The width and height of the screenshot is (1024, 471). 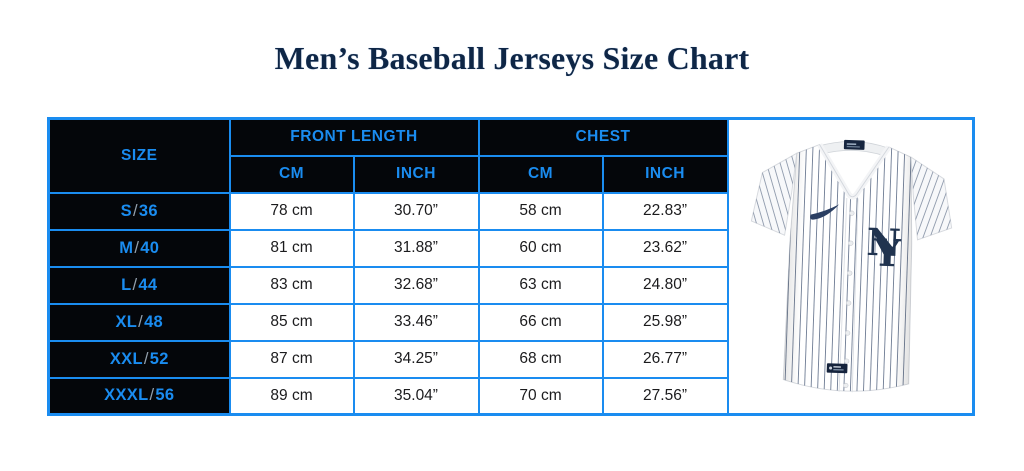 I want to click on jersey-body, so click(x=848, y=268).